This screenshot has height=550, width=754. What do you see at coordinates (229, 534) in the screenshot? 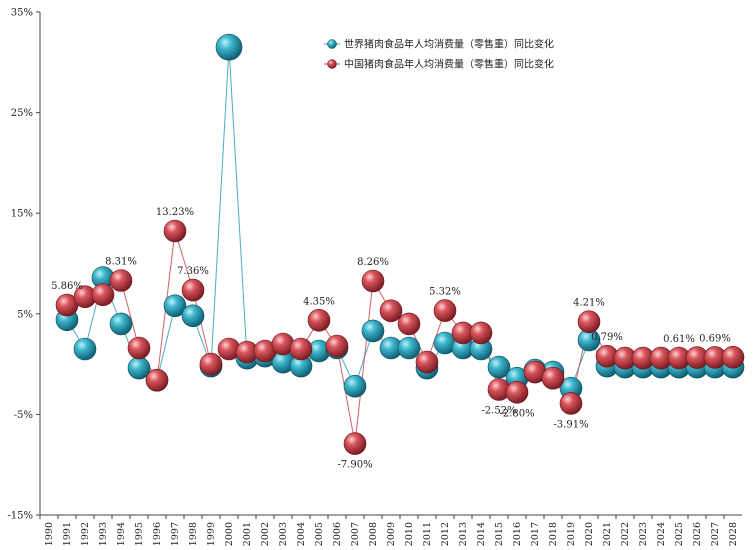
I see `x-tick-label: 2000` at bounding box center [229, 534].